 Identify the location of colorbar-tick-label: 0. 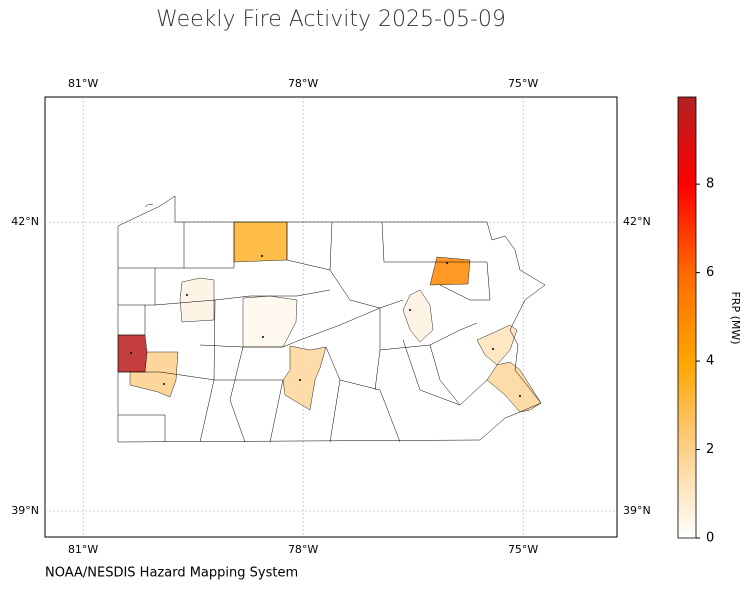
(710, 538).